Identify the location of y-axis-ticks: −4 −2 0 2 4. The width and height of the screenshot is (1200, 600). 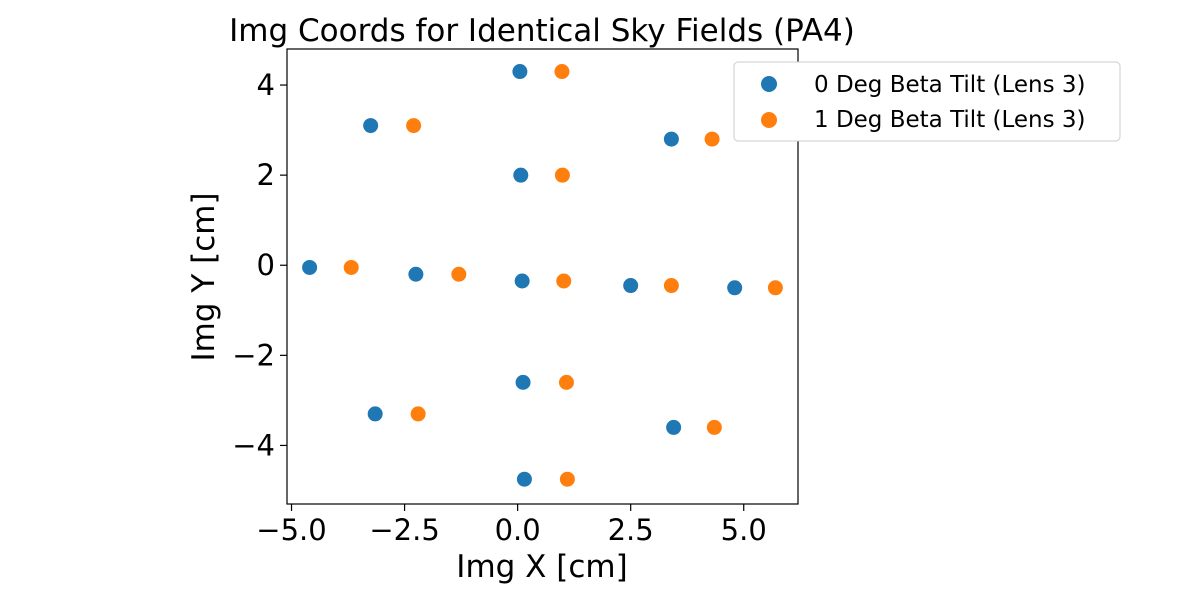
(259, 265).